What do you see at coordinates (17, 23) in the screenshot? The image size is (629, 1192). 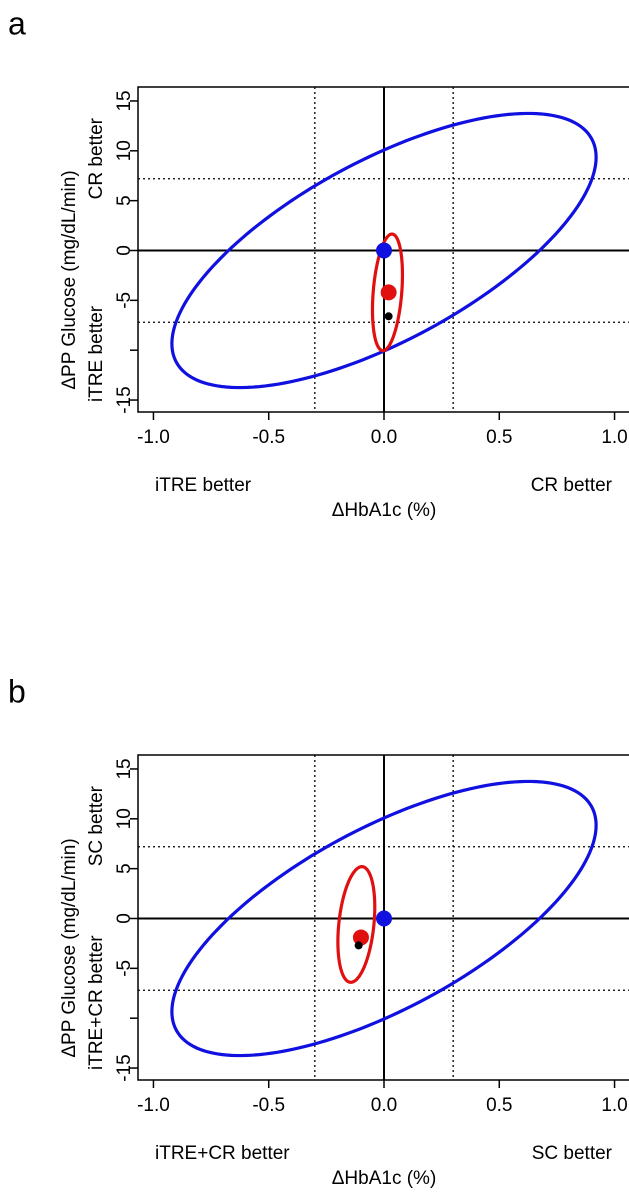 I see `panel-label: a` at bounding box center [17, 23].